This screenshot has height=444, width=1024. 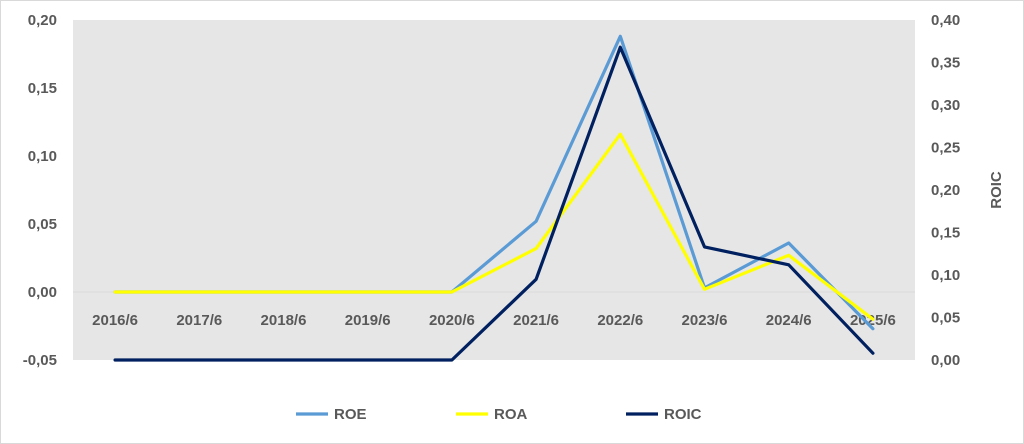 What do you see at coordinates (705, 320) in the screenshot?
I see `x-tick-label: 2023/6` at bounding box center [705, 320].